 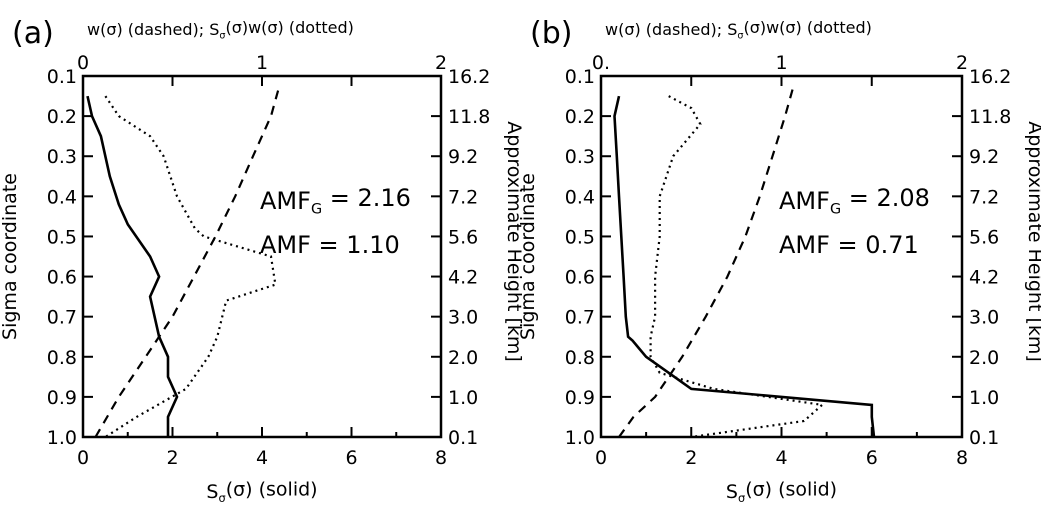 What do you see at coordinates (132, 266) in the screenshot?
I see `series-solid-line` at bounding box center [132, 266].